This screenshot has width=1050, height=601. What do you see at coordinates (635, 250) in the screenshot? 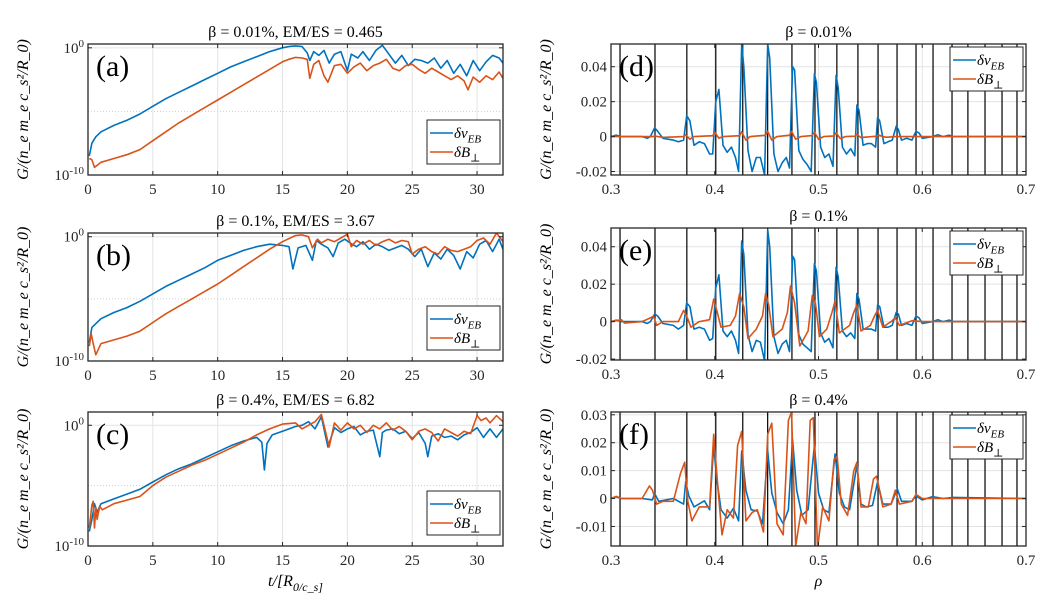
I see `panel-label: (e)` at bounding box center [635, 250].